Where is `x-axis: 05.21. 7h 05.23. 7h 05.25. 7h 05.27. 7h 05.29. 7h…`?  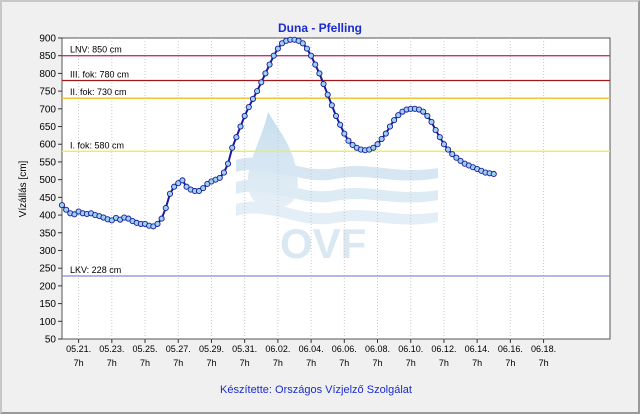 x-axis: 05.21. 7h 05.23. 7h 05.25. 7h 05.27. 7h 05.29. 7h… is located at coordinates (311, 353).